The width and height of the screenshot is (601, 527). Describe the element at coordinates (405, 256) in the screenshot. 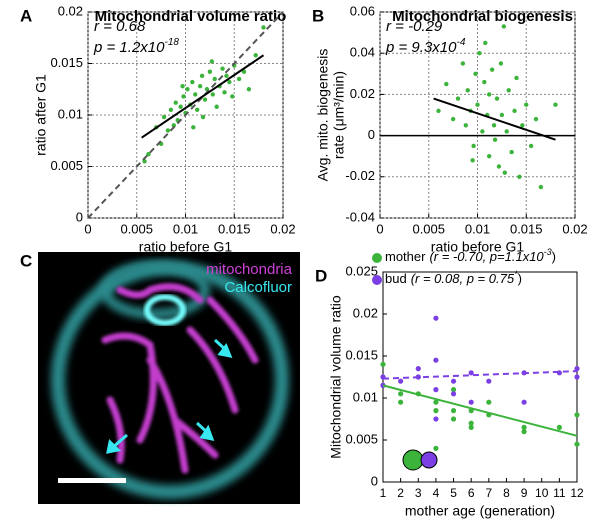

I see `legend-name: mother` at that location.